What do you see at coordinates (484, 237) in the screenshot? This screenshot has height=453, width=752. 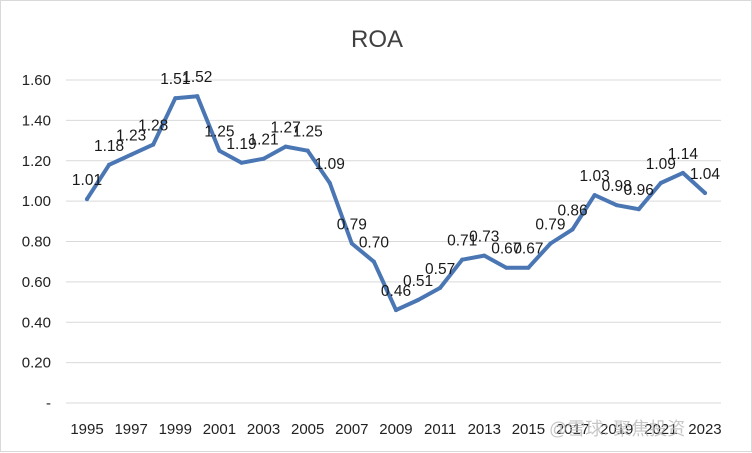 I see `data-label: 0.73` at bounding box center [484, 237].